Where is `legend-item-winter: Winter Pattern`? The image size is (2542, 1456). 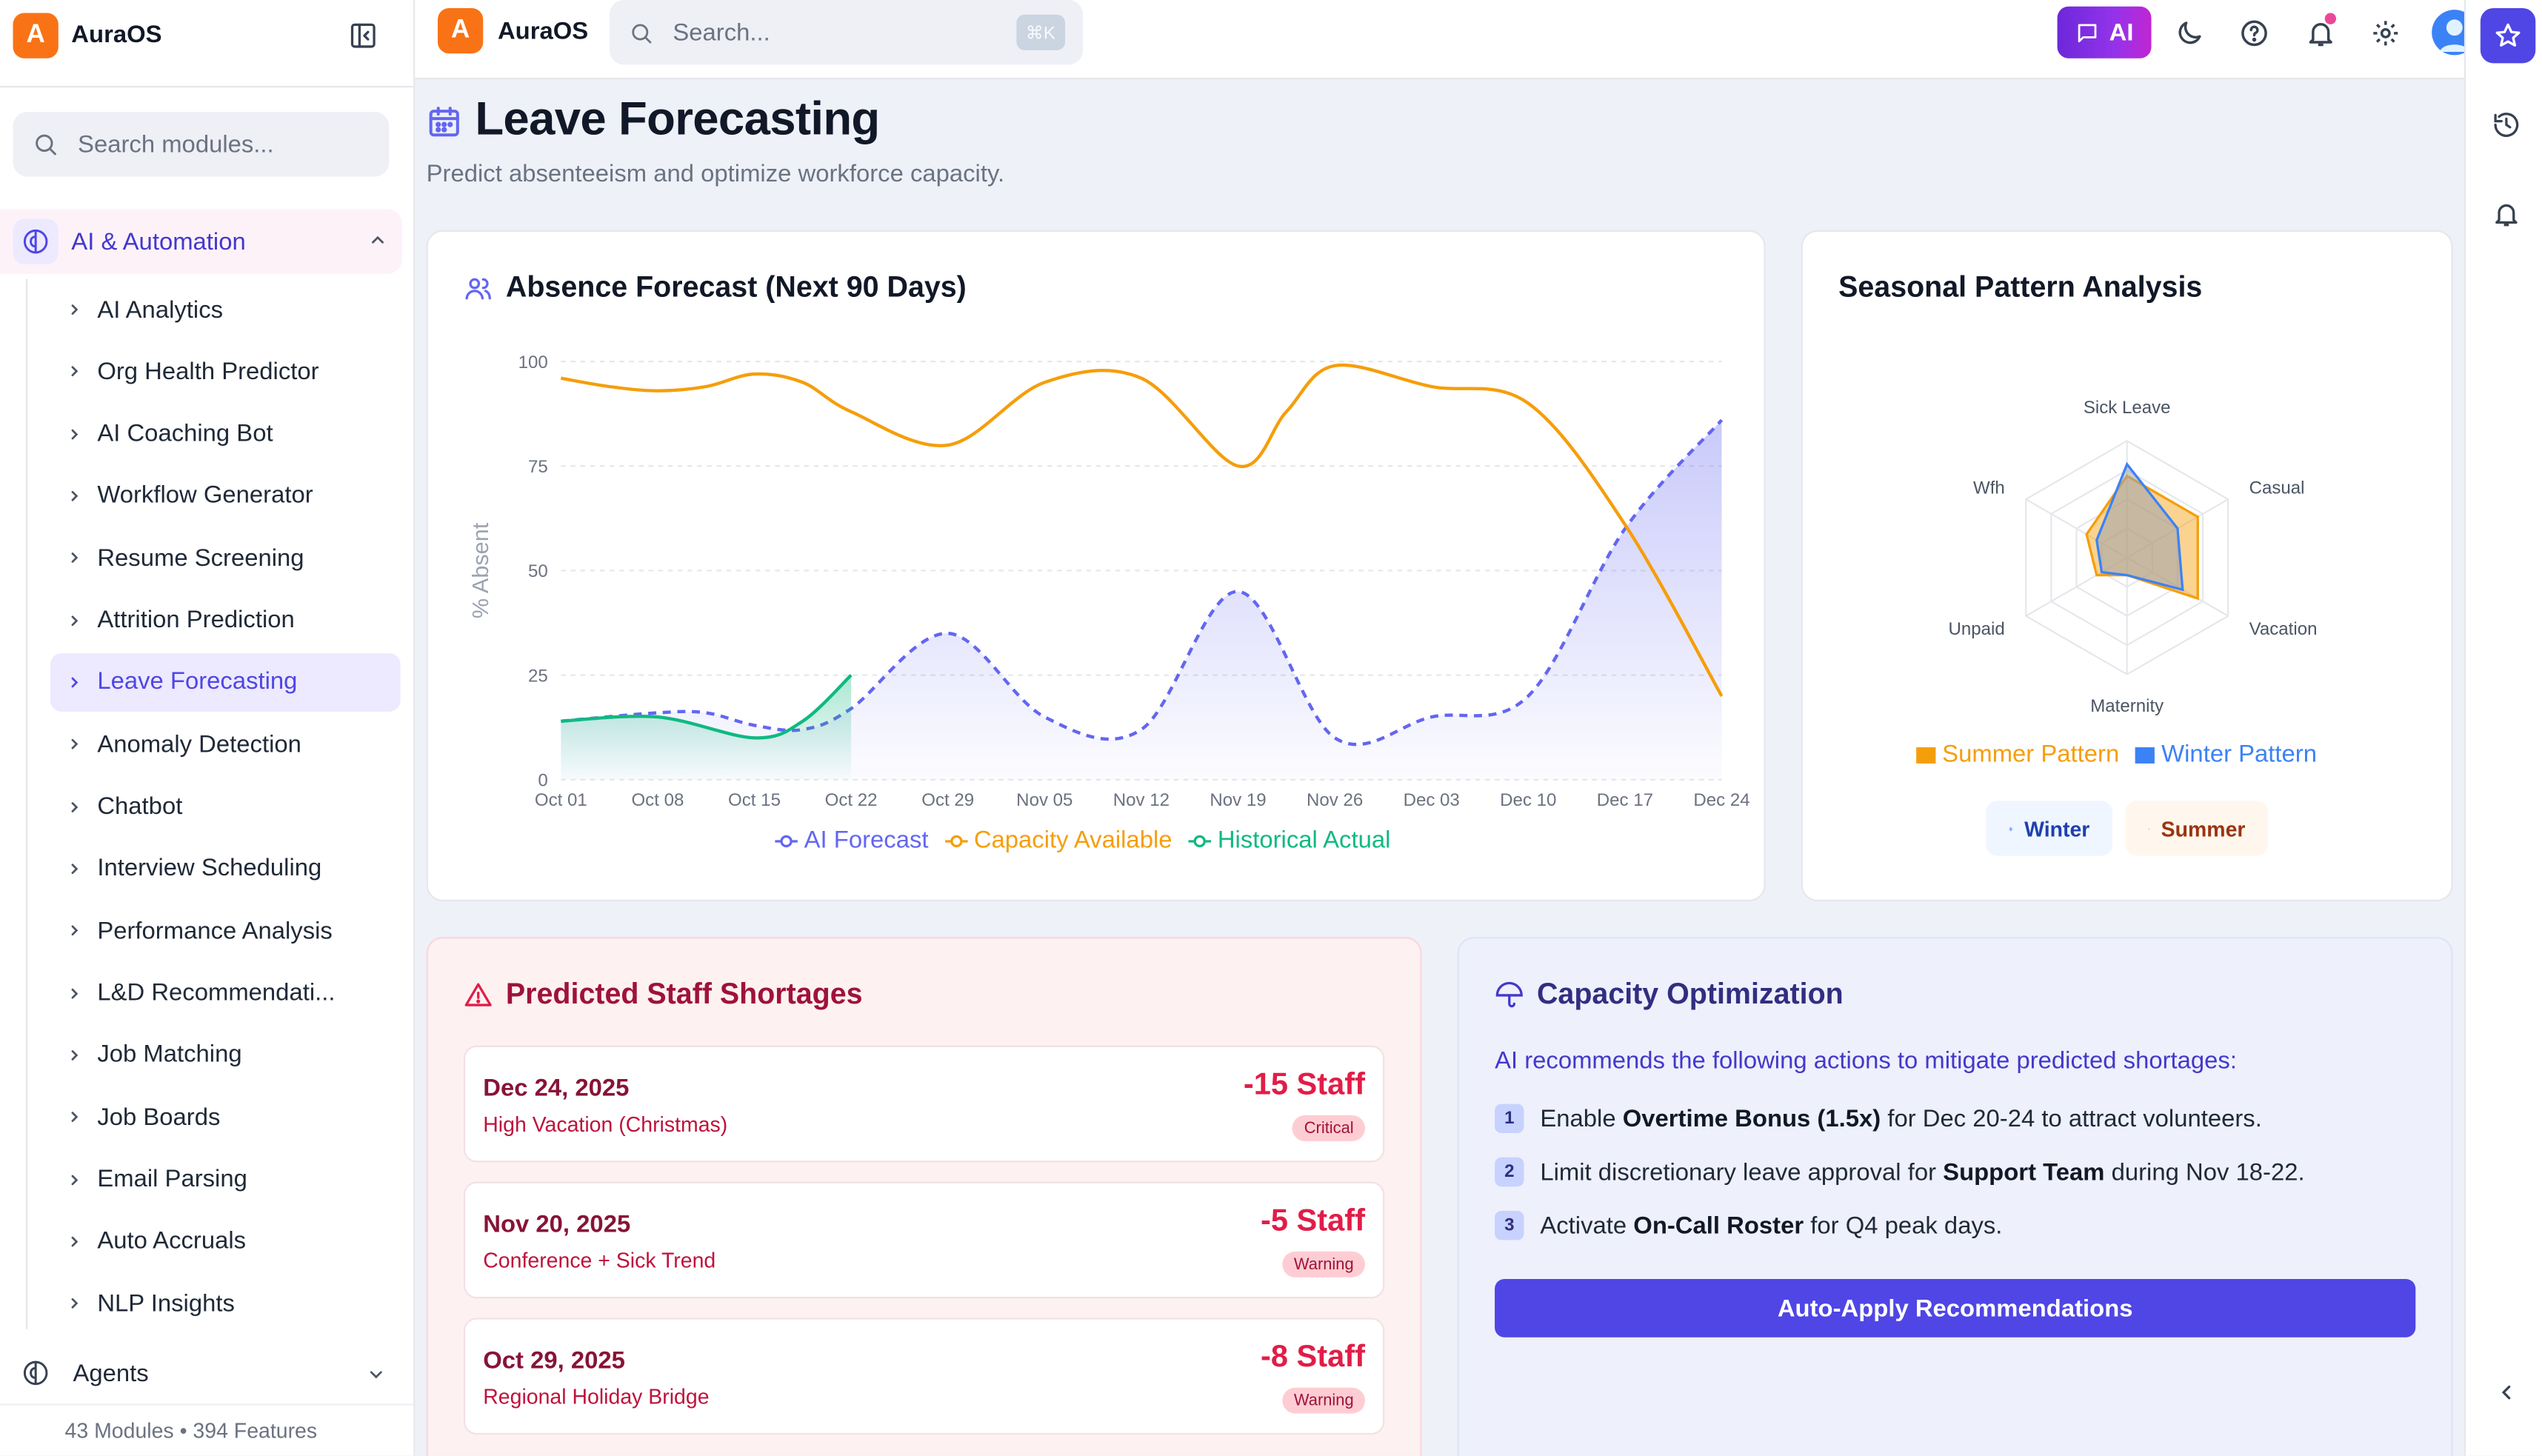
legend-item-winter: Winter Pattern is located at coordinates (2226, 754).